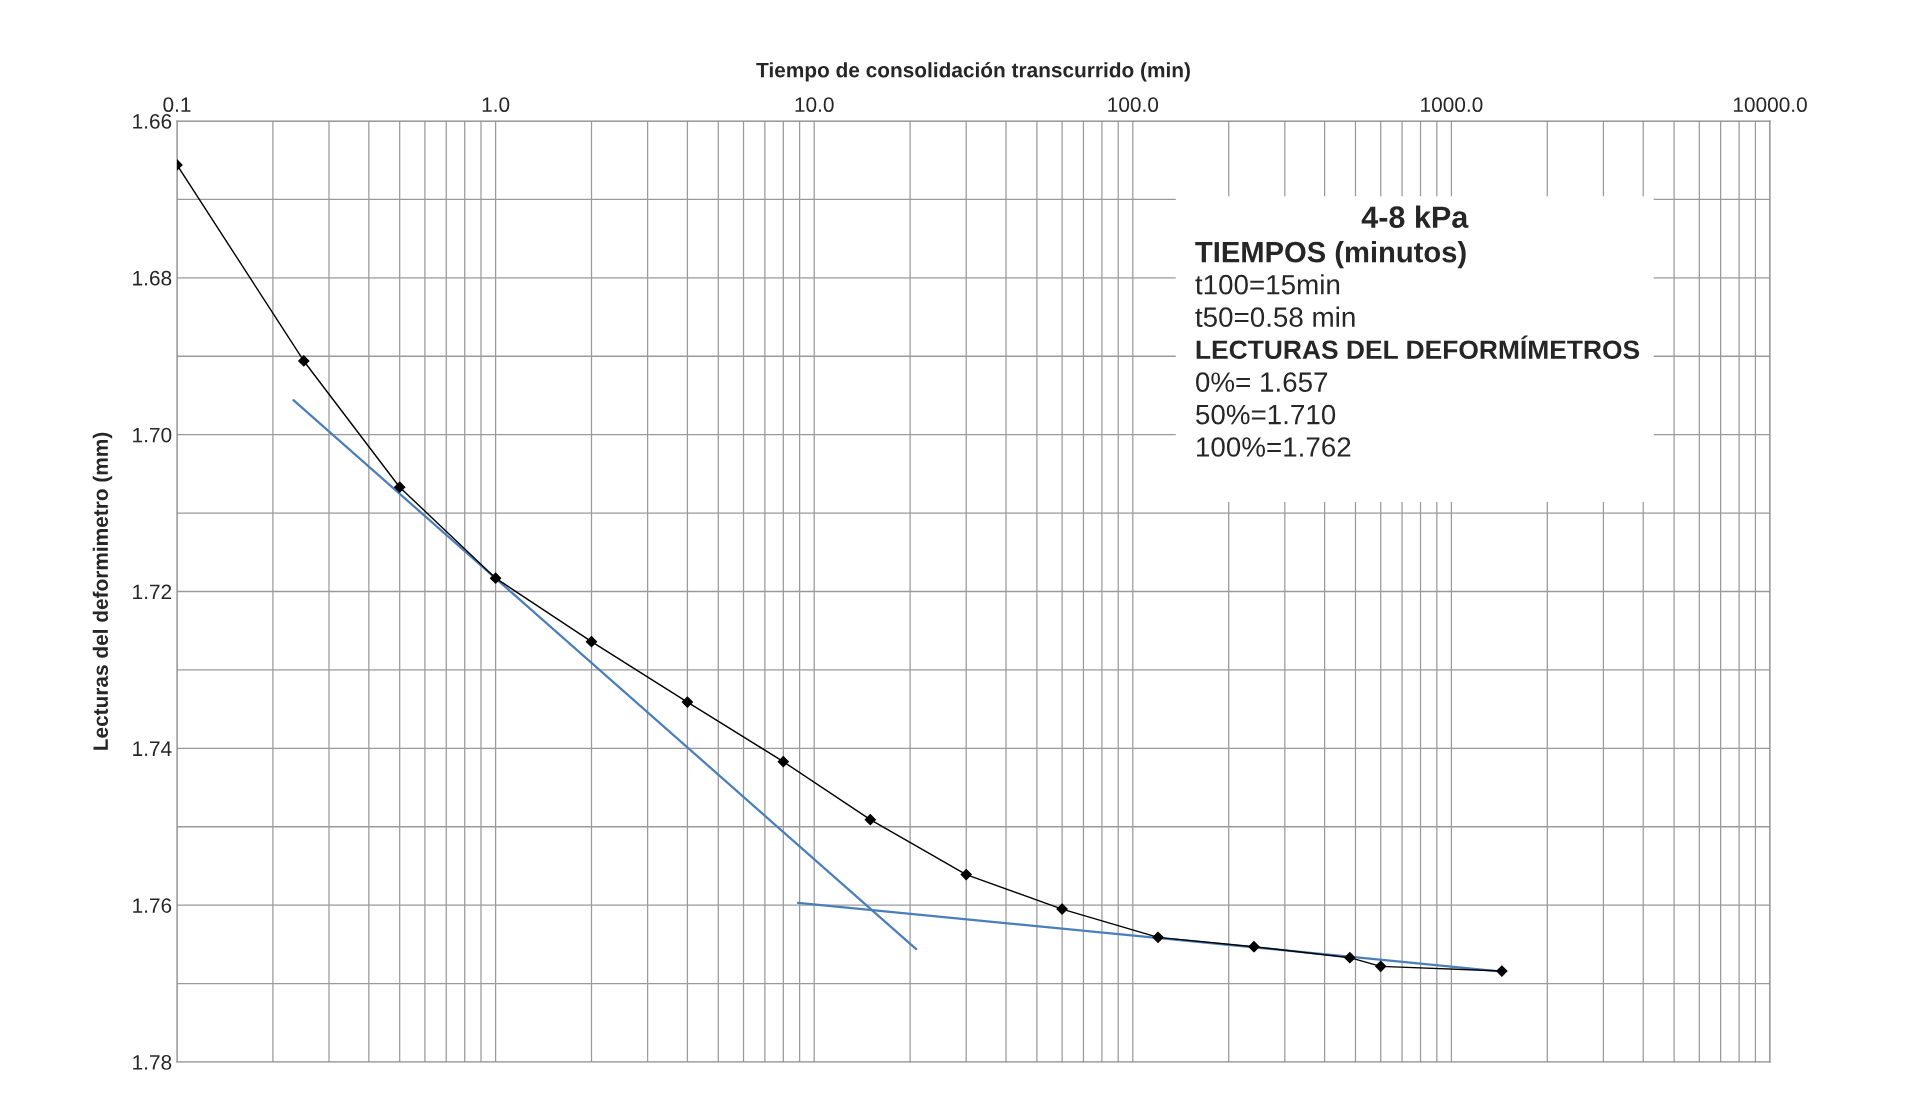 The width and height of the screenshot is (1921, 1105). What do you see at coordinates (1274, 447) in the screenshot?
I see `annotation: 100%=1.762` at bounding box center [1274, 447].